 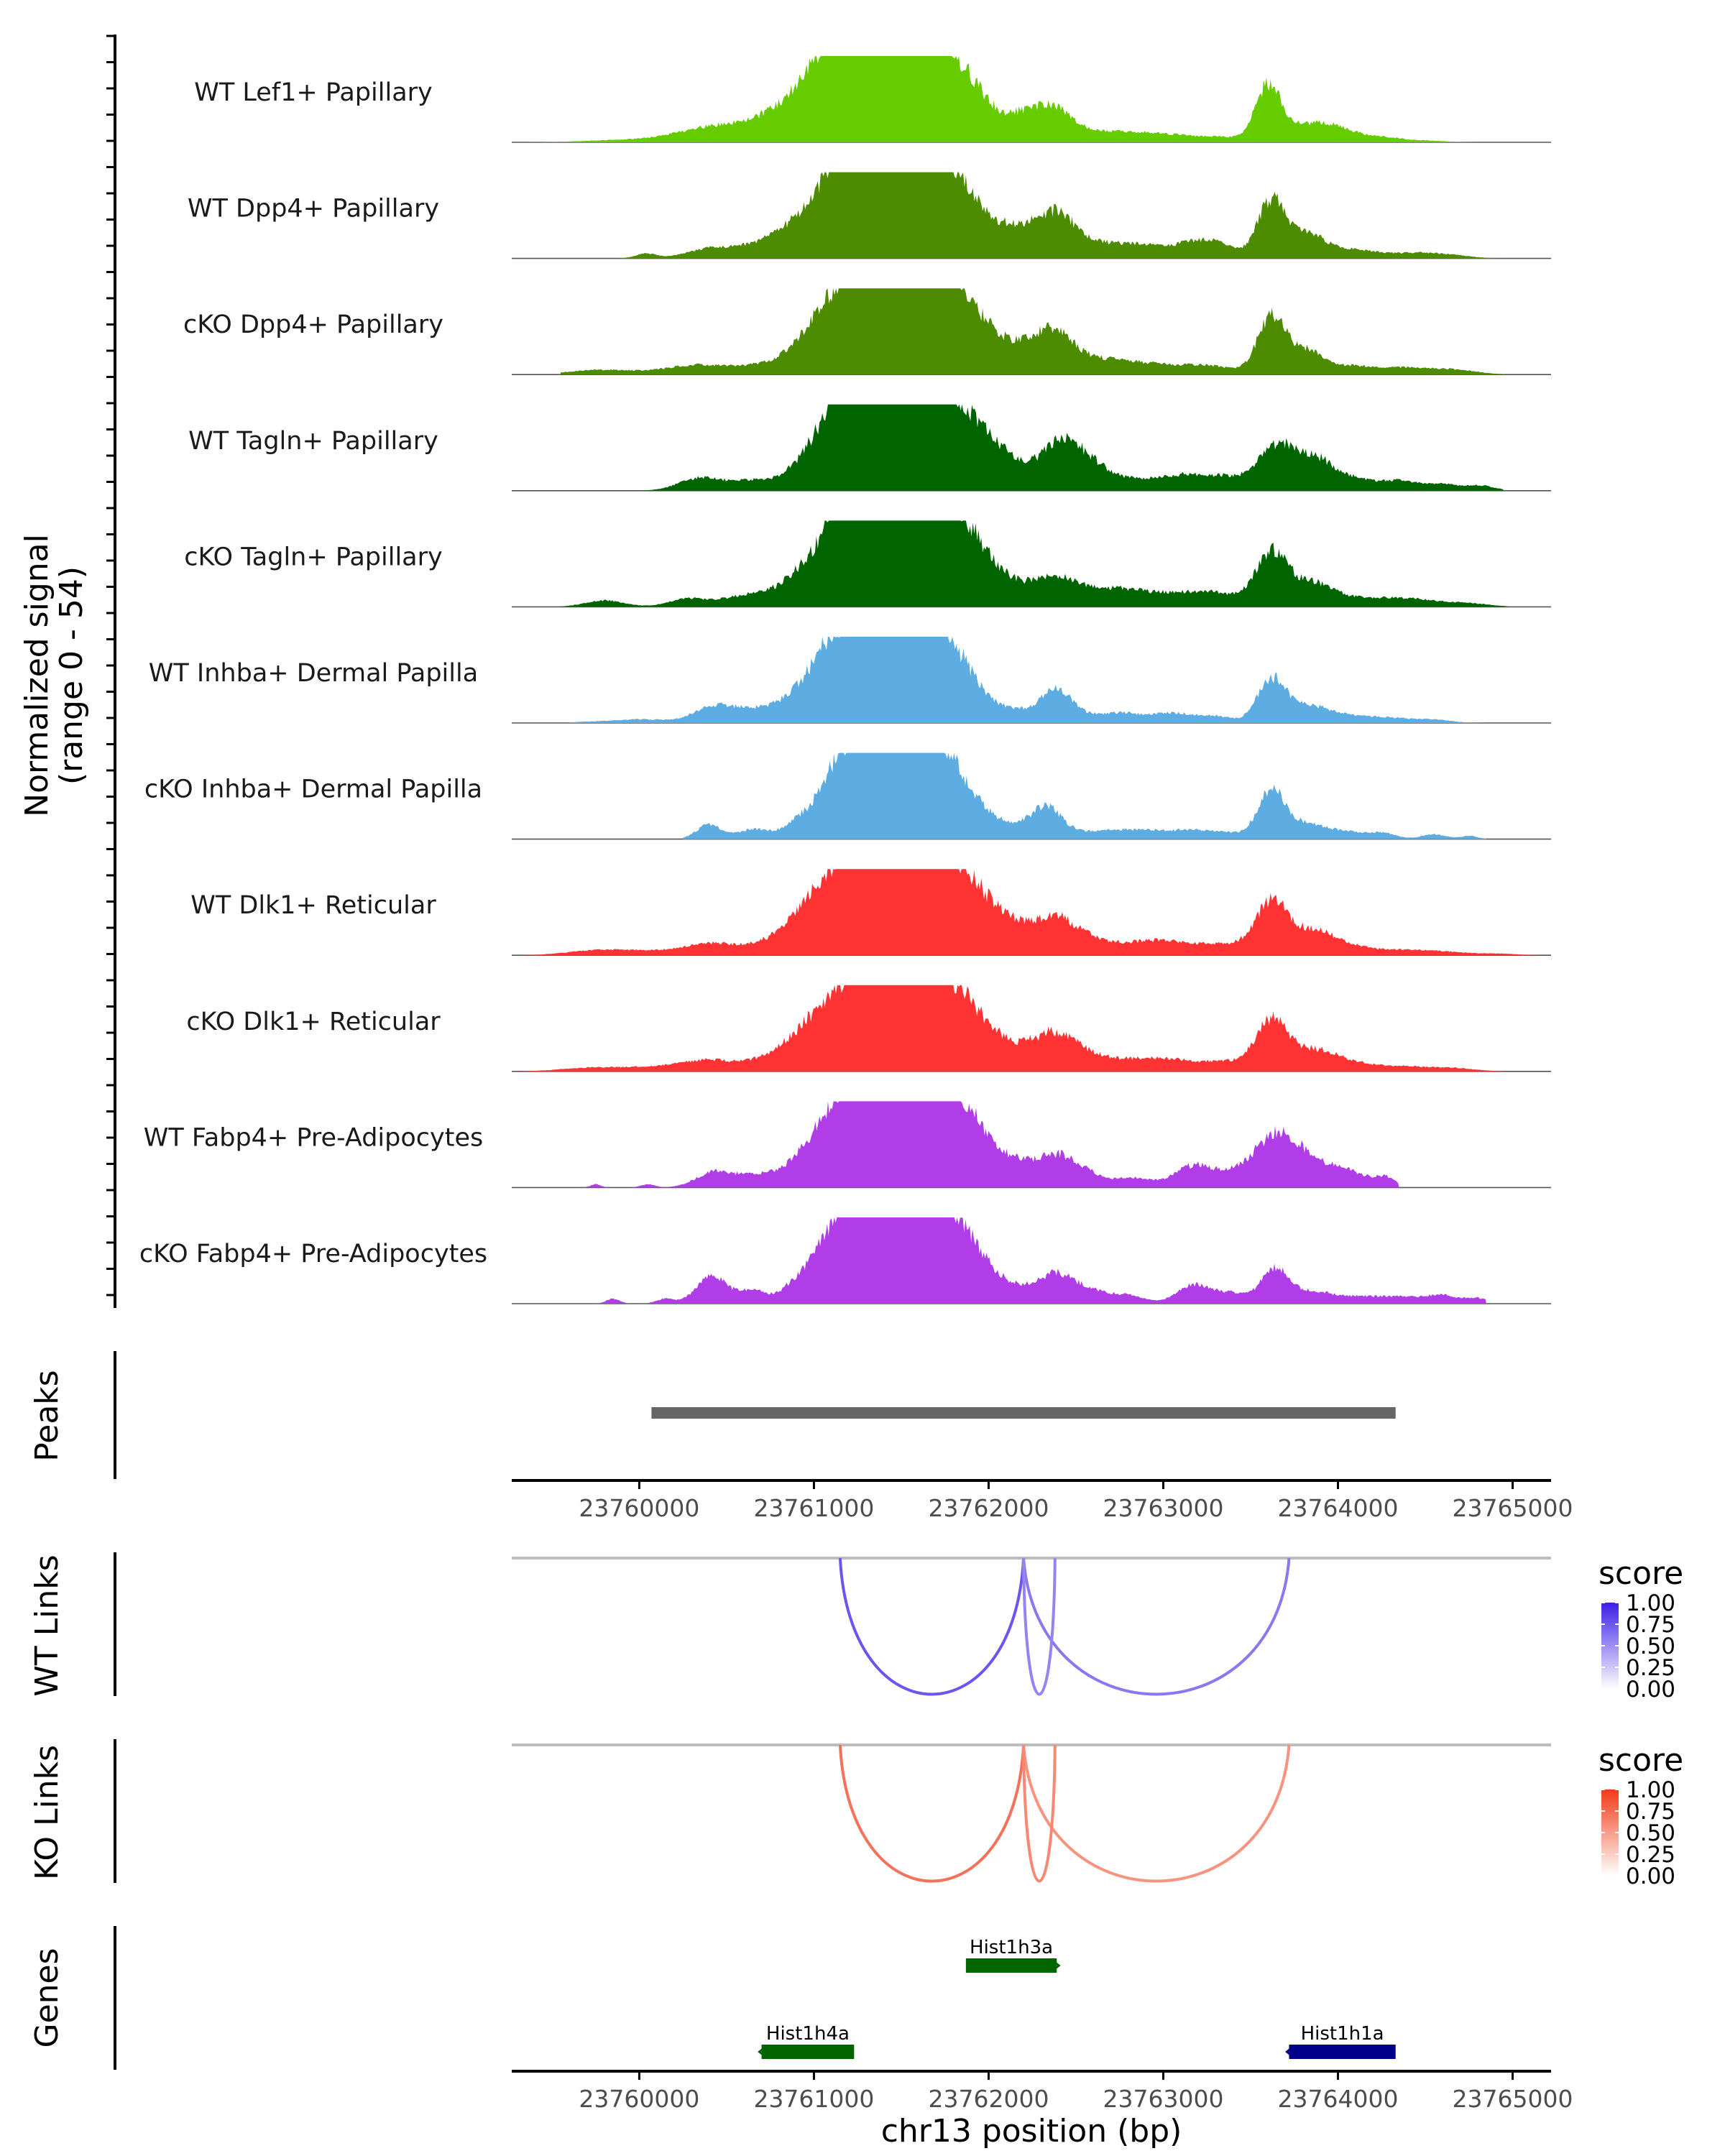 I want to click on coverage-track: WT Dpp4+ Papillary, so click(x=869, y=215).